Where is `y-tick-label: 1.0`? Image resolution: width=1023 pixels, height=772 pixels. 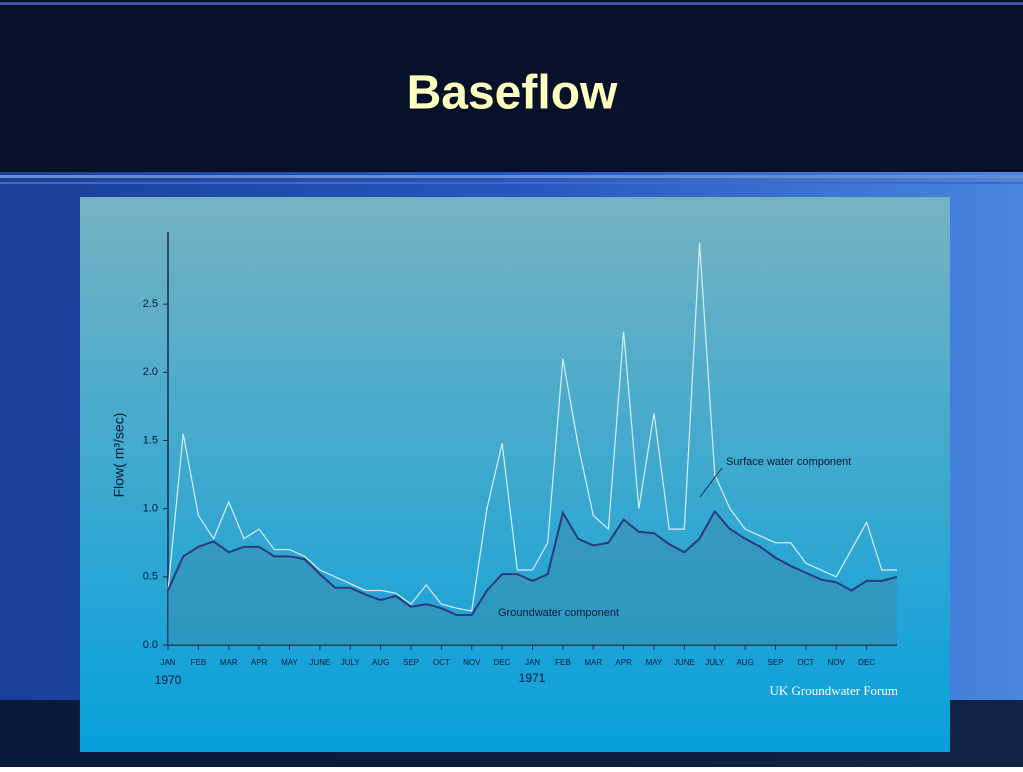
y-tick-label: 1.0 is located at coordinates (150, 509).